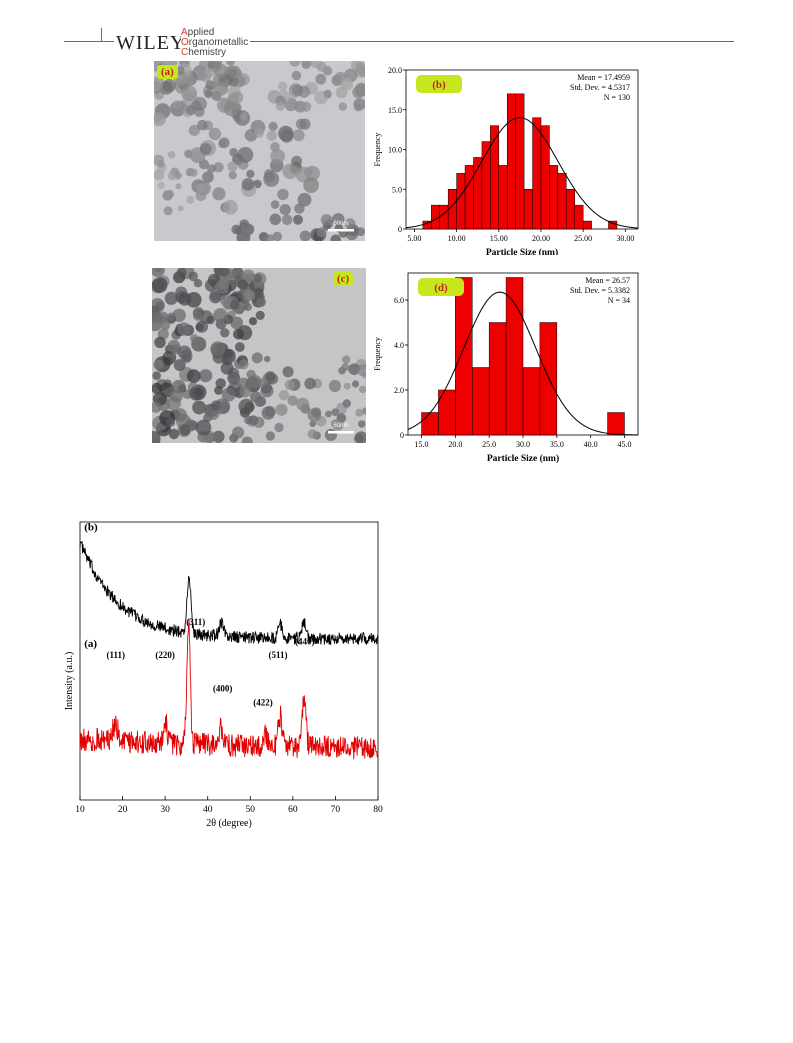 The image size is (793, 1043). What do you see at coordinates (439, 84) in the screenshot?
I see `panel-tag-background` at bounding box center [439, 84].